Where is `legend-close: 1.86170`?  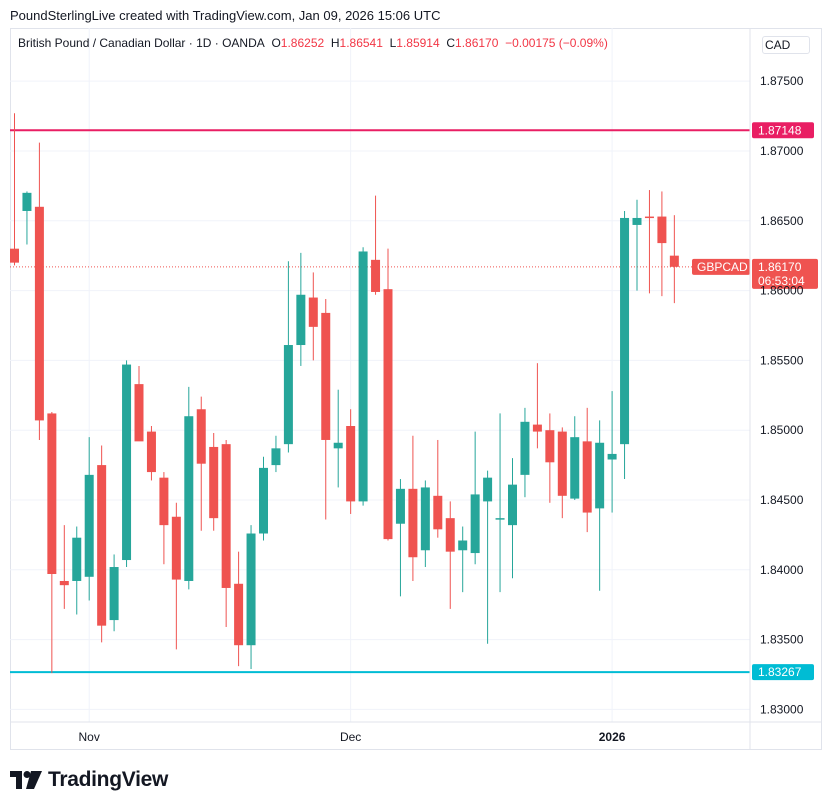
legend-close: 1.86170 is located at coordinates (477, 43).